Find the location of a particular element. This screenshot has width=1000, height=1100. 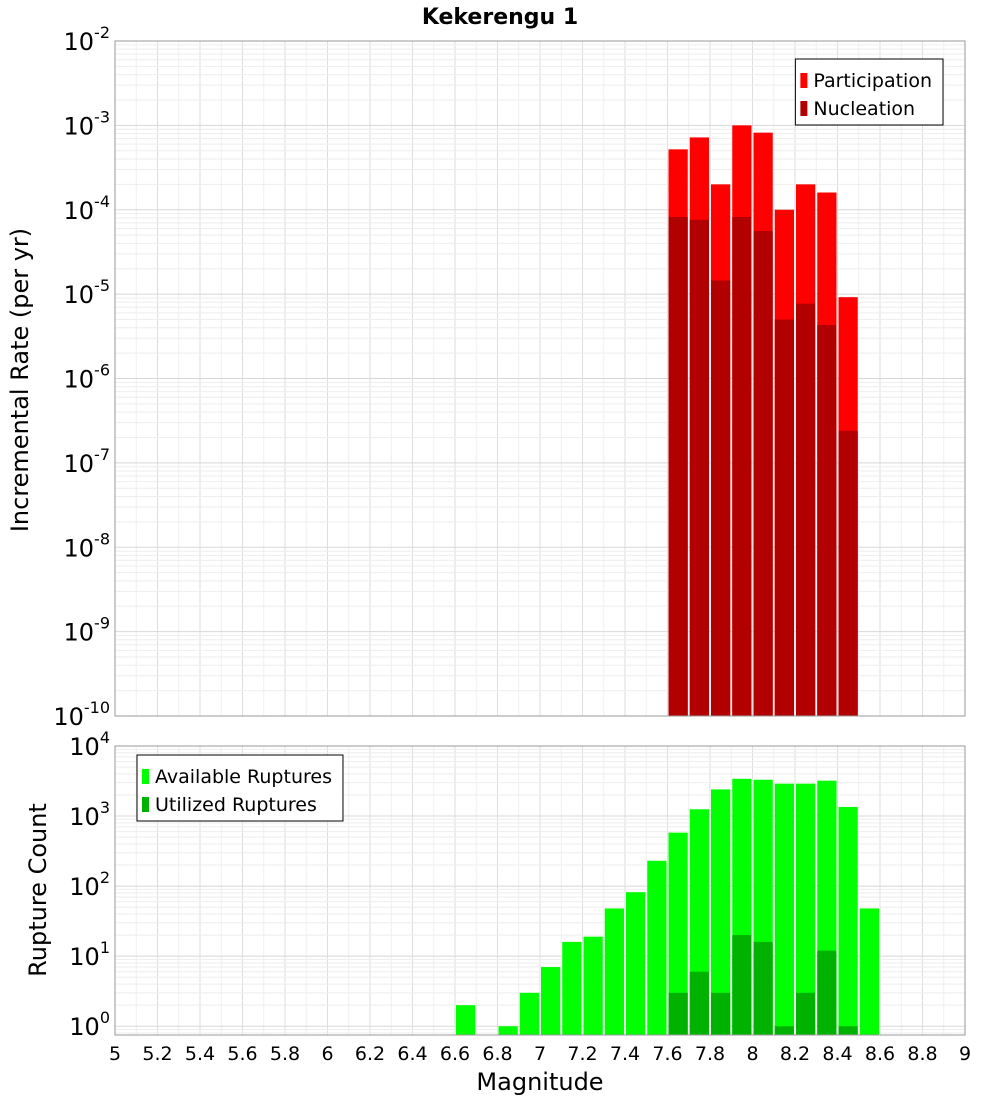

x-tick-label: 7.6 is located at coordinates (667, 1054).